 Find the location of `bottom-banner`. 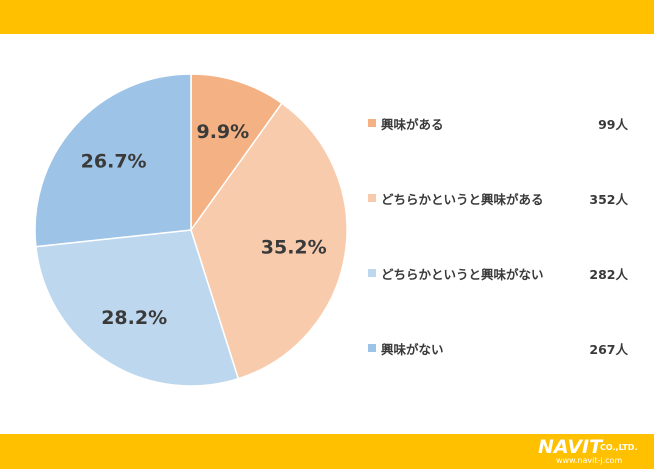

bottom-banner is located at coordinates (327, 451).